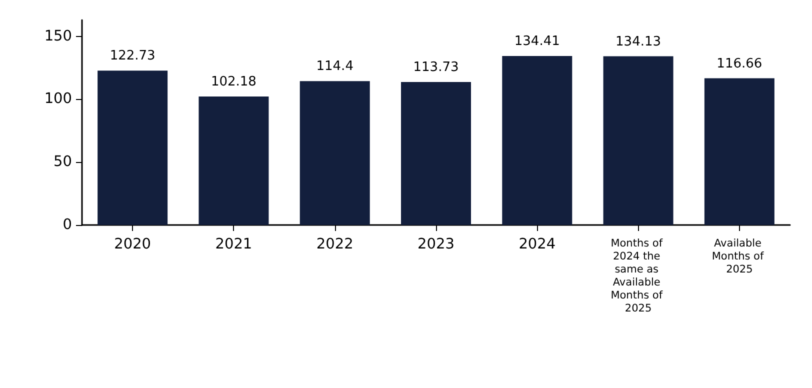 The height and width of the screenshot is (388, 812). I want to click on data-label: 113.73, so click(436, 67).